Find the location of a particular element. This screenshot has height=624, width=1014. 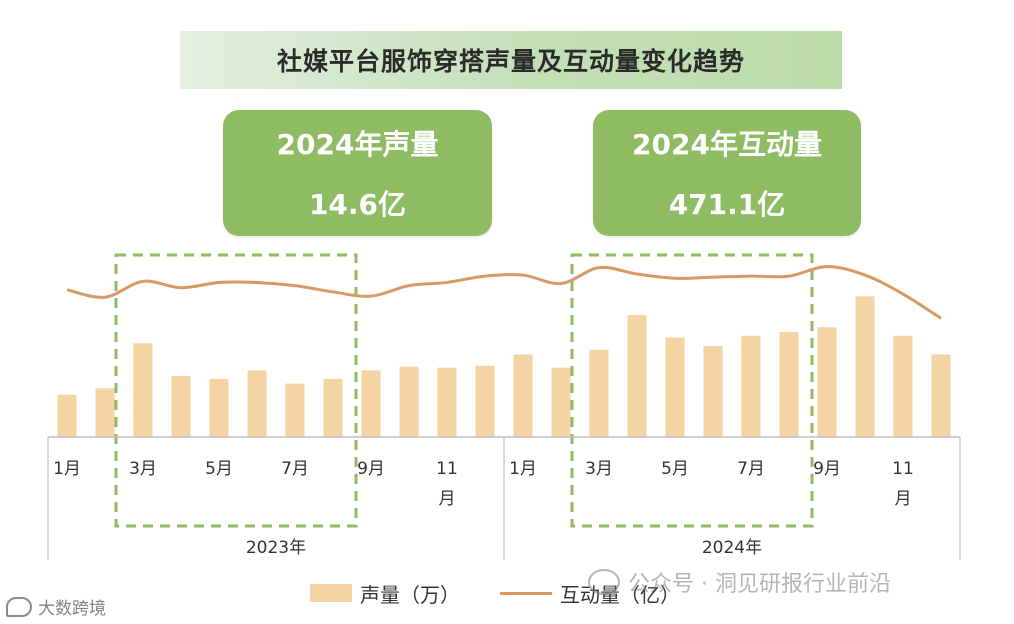

line-series is located at coordinates (504, 292).